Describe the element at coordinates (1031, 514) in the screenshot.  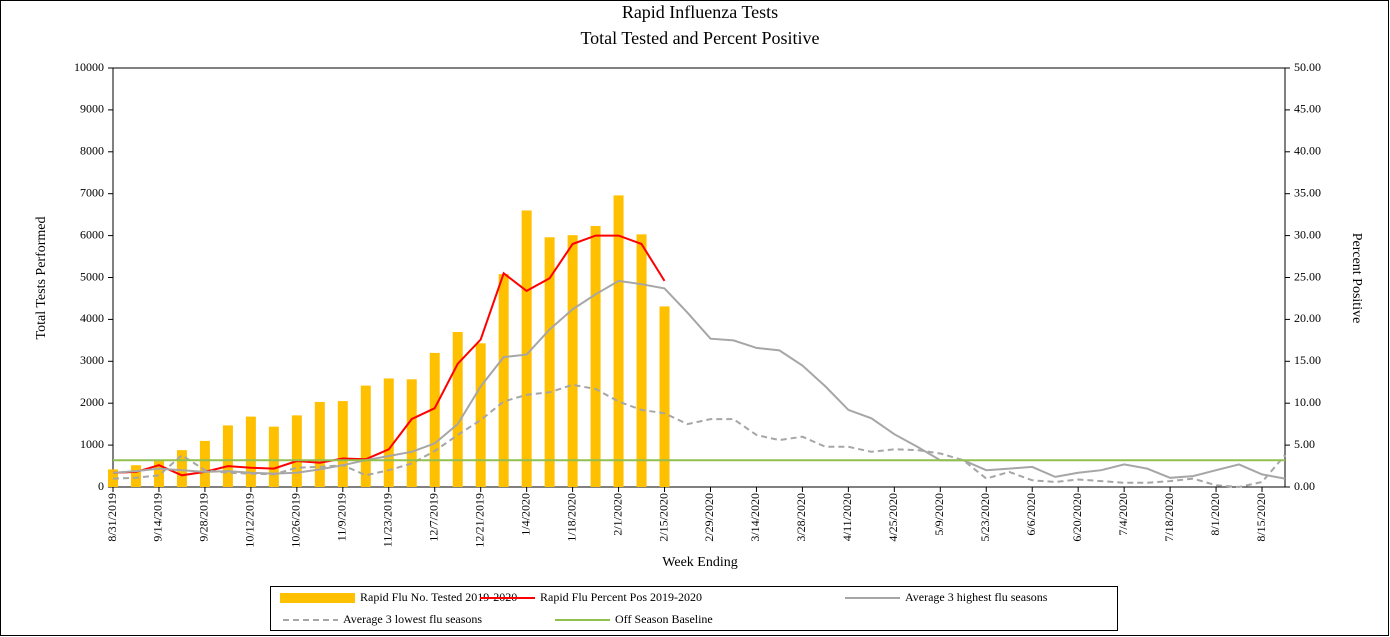
I see `x-tick-label: 6/6/2020` at that location.